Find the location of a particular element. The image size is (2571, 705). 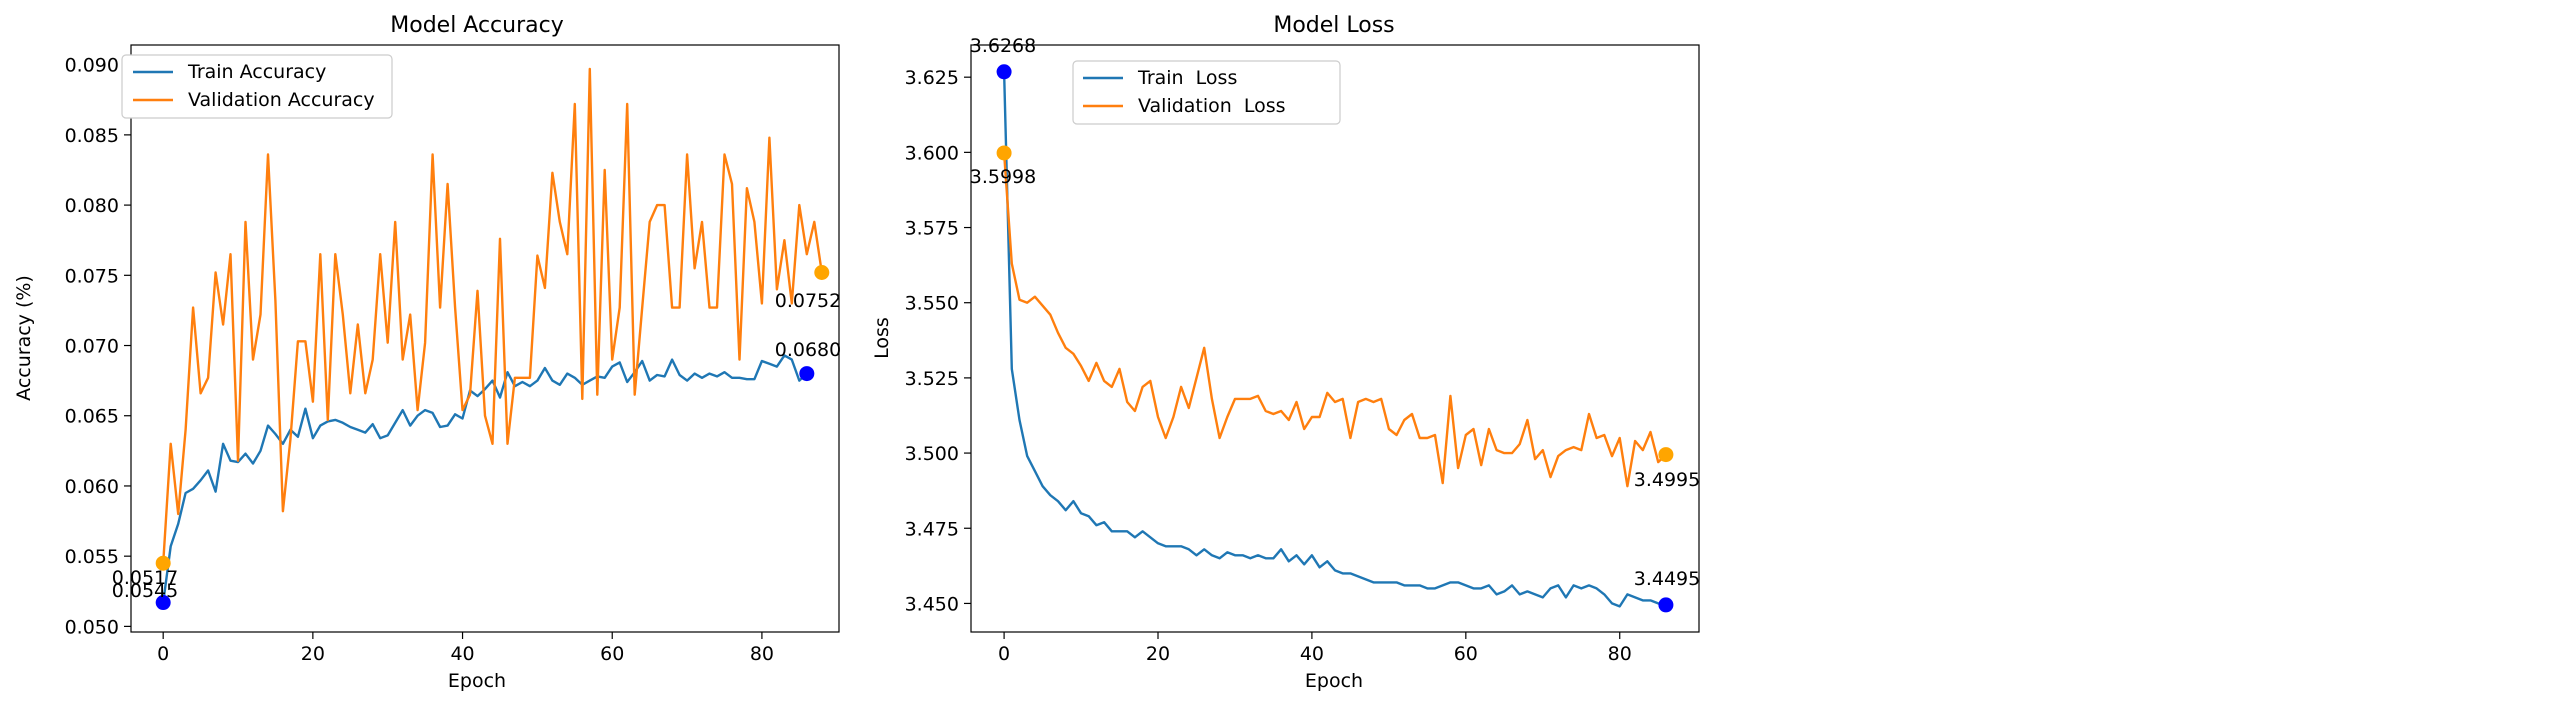

loss-y-tick-label: 3.500 is located at coordinates (932, 454).